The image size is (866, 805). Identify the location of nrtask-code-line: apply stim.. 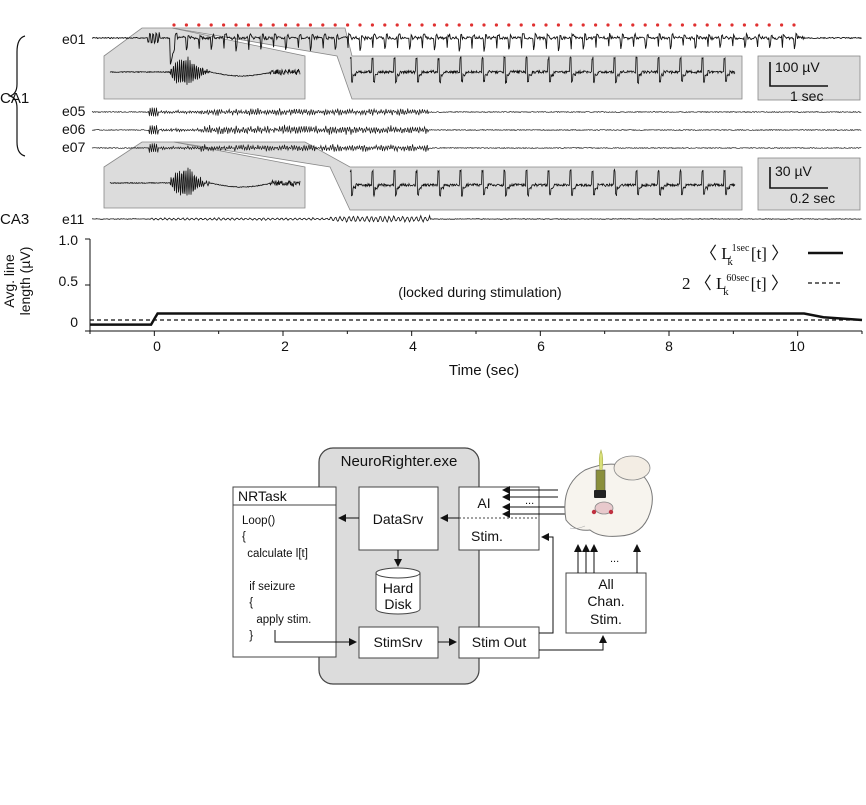
(280, 620).